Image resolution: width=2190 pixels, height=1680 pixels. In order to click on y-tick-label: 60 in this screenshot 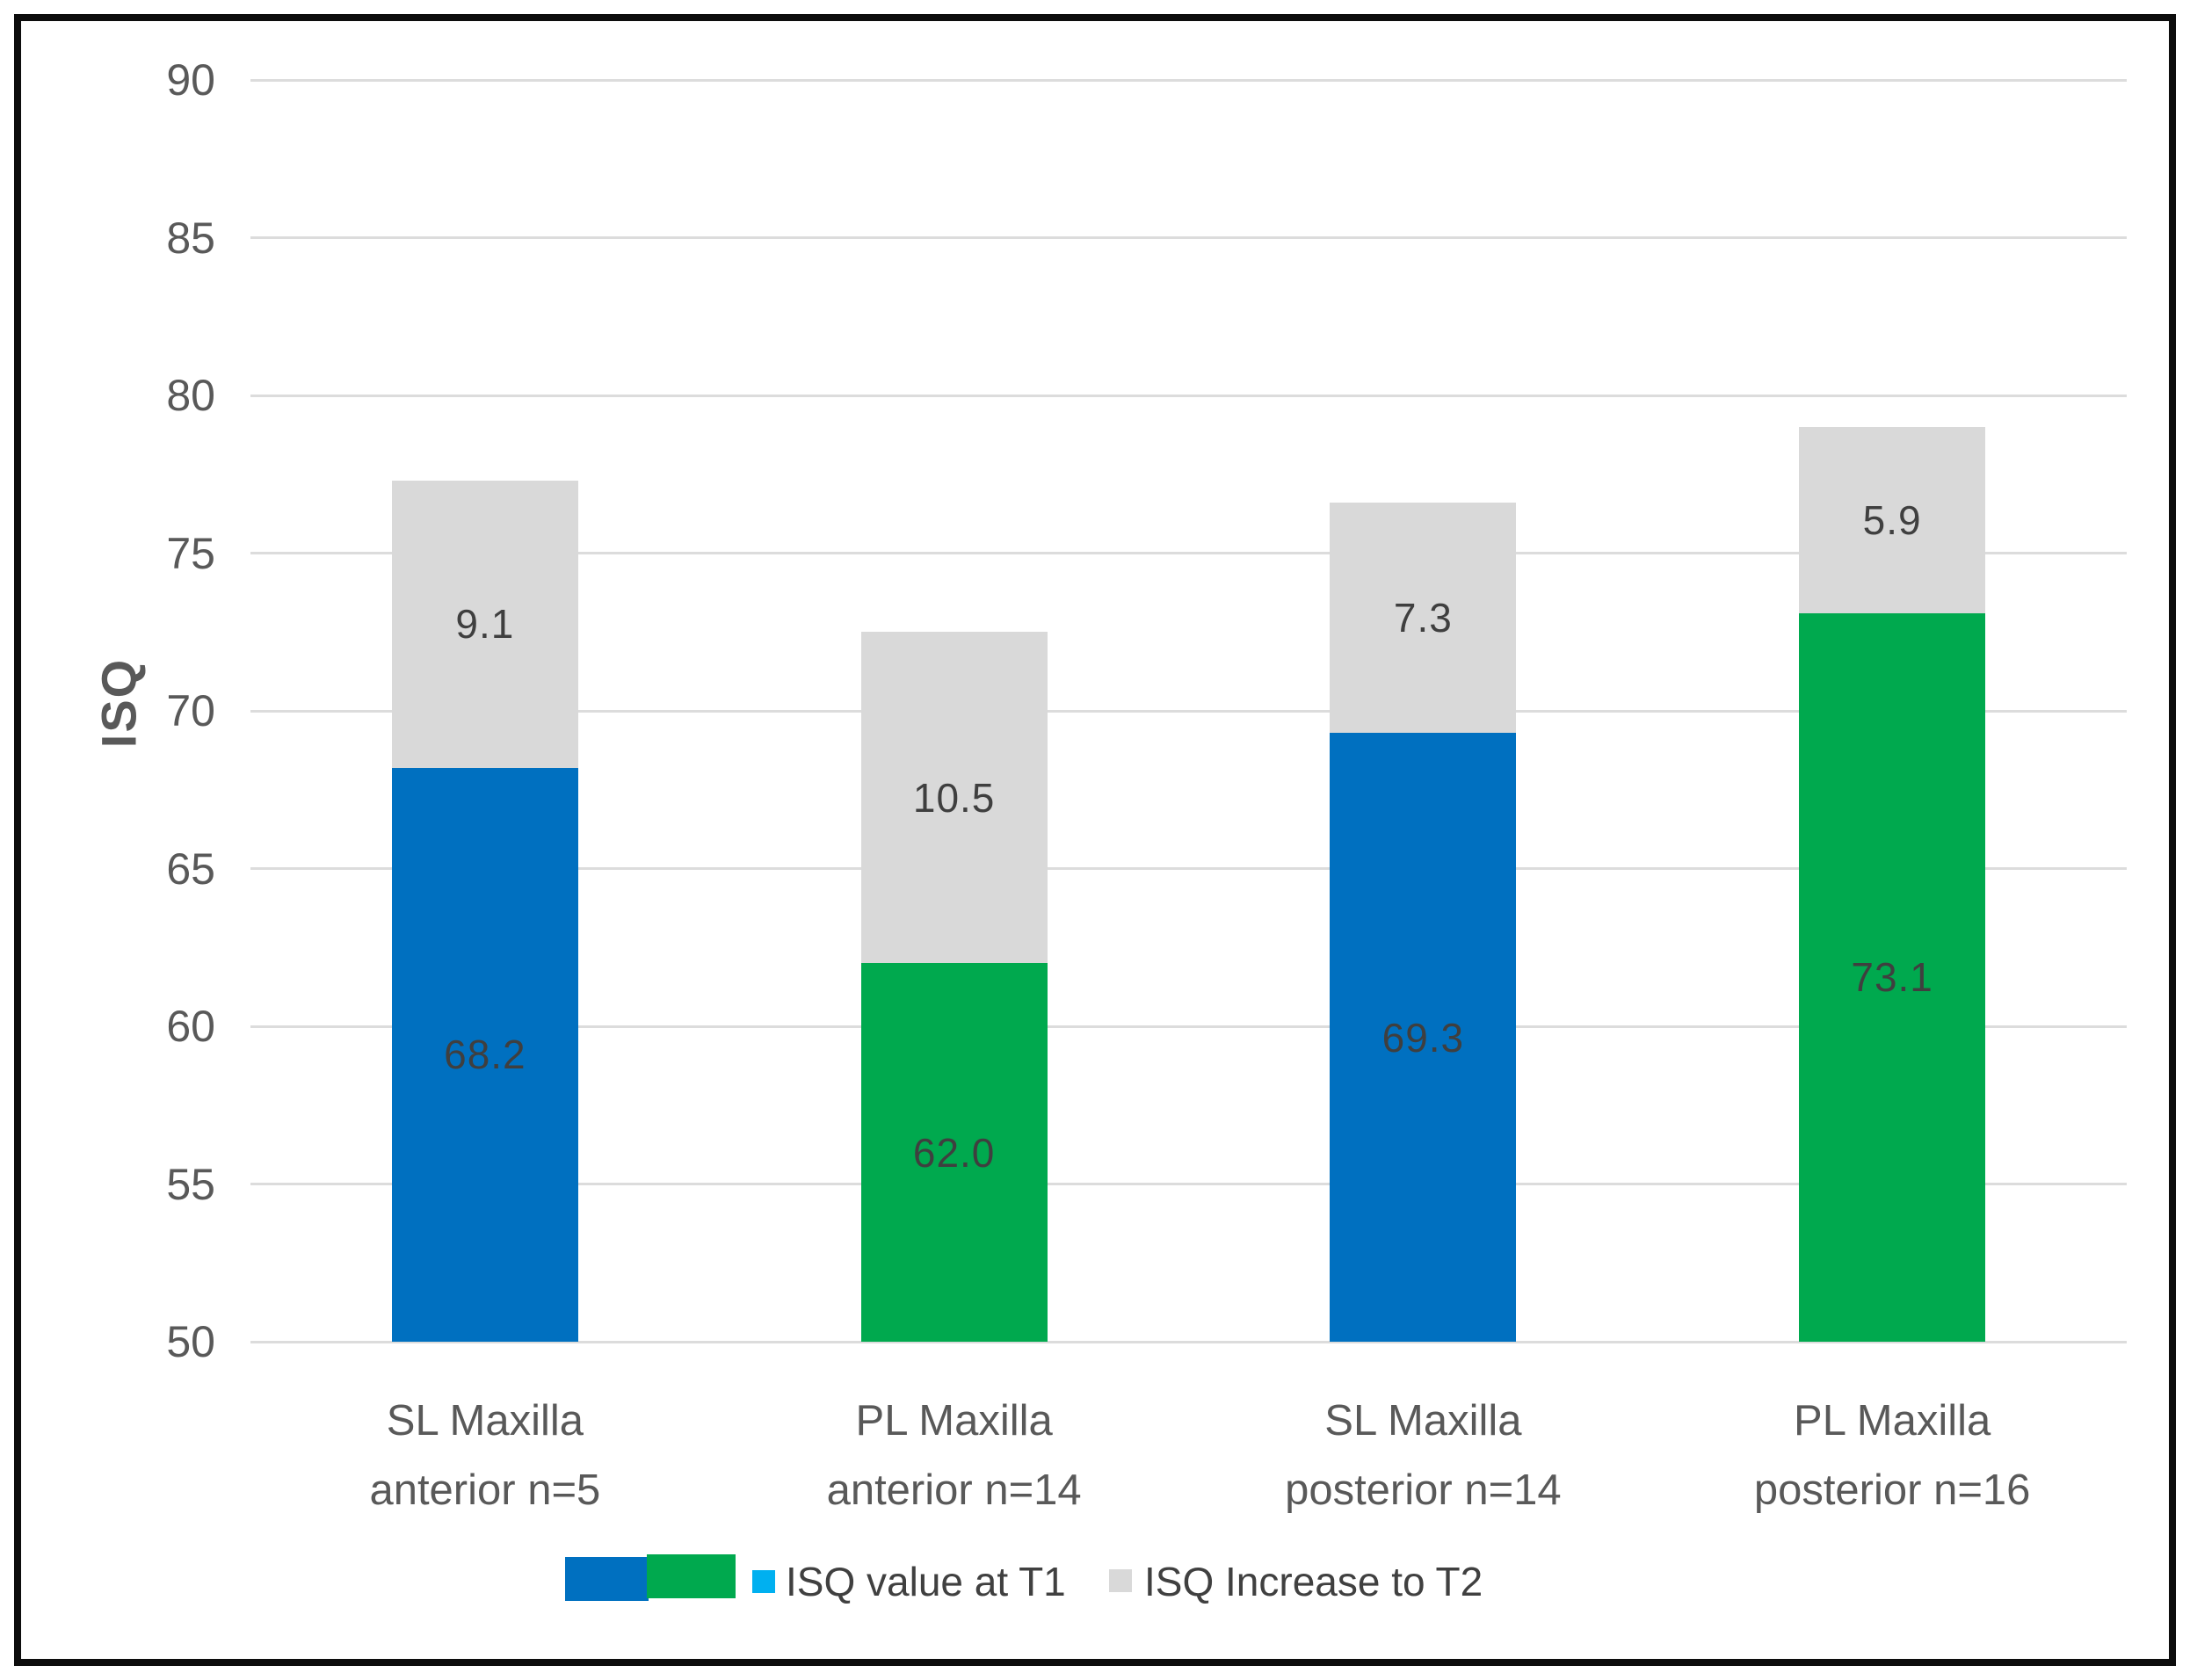, I will do `click(190, 1026)`.